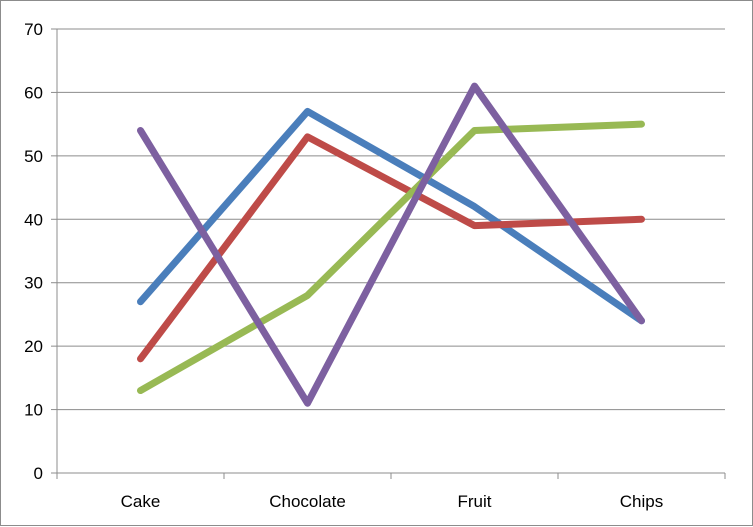 This screenshot has width=753, height=527. Describe the element at coordinates (475, 501) in the screenshot. I see `x-tick-label: Fruit` at that location.